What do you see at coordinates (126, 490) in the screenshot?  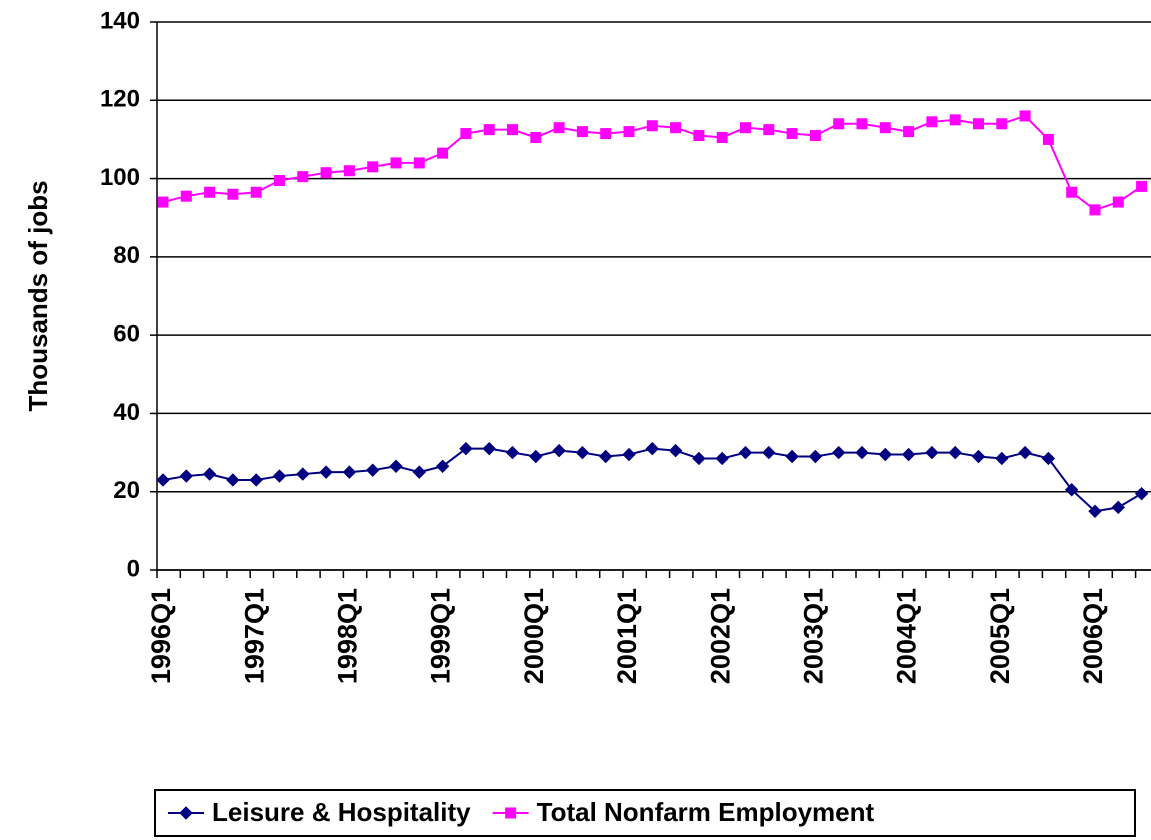 I see `y-tick-label: 20` at bounding box center [126, 490].